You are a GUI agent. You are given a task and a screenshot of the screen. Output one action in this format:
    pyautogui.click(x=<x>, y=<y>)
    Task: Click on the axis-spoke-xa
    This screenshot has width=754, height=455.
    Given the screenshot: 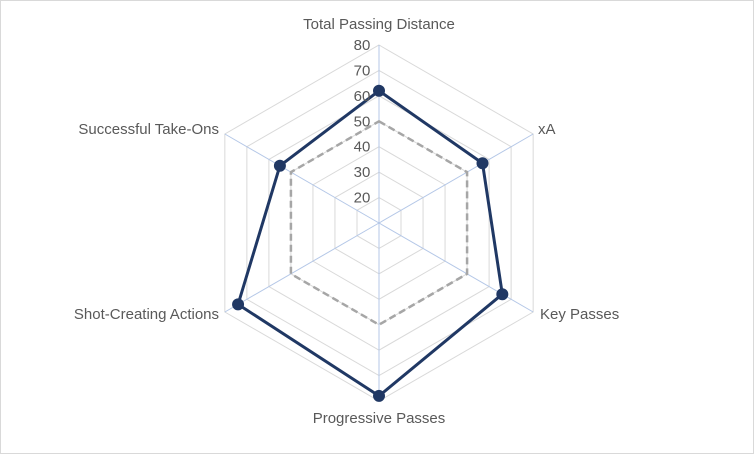 What is the action you would take?
    pyautogui.click(x=456, y=178)
    